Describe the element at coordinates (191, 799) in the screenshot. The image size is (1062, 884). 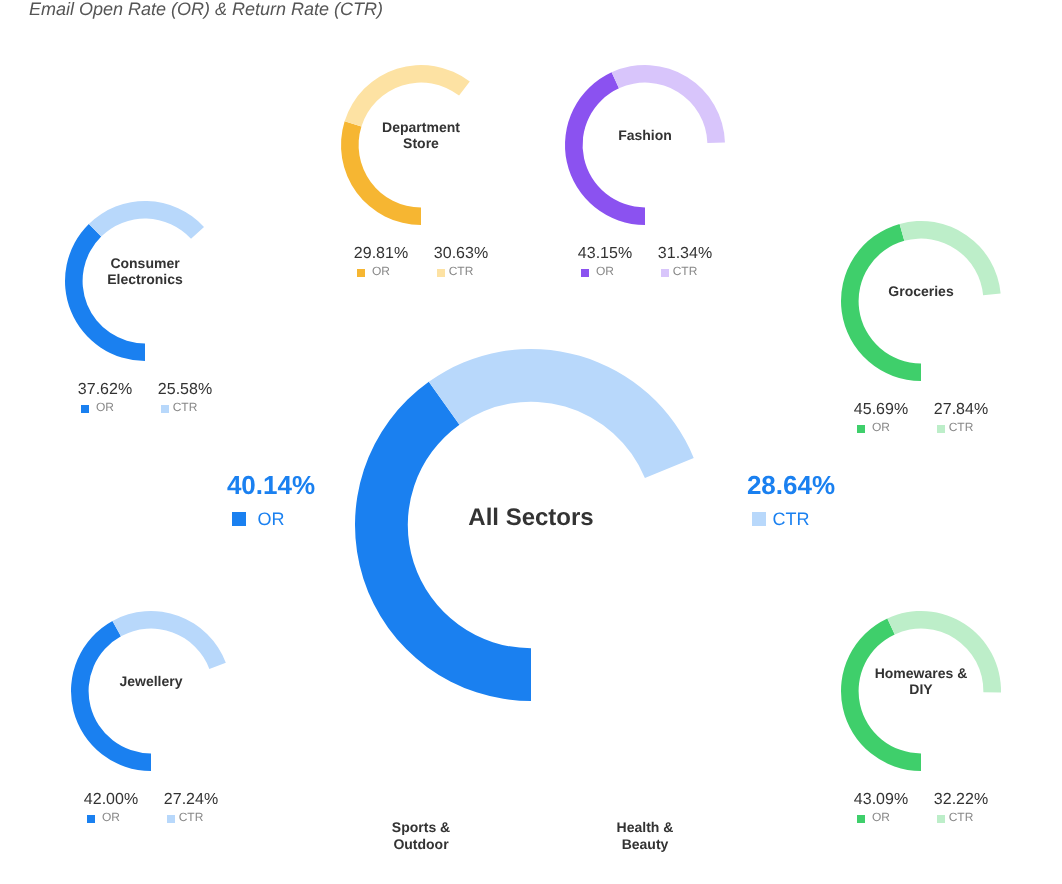
I see `data-label: 27.24%` at that location.